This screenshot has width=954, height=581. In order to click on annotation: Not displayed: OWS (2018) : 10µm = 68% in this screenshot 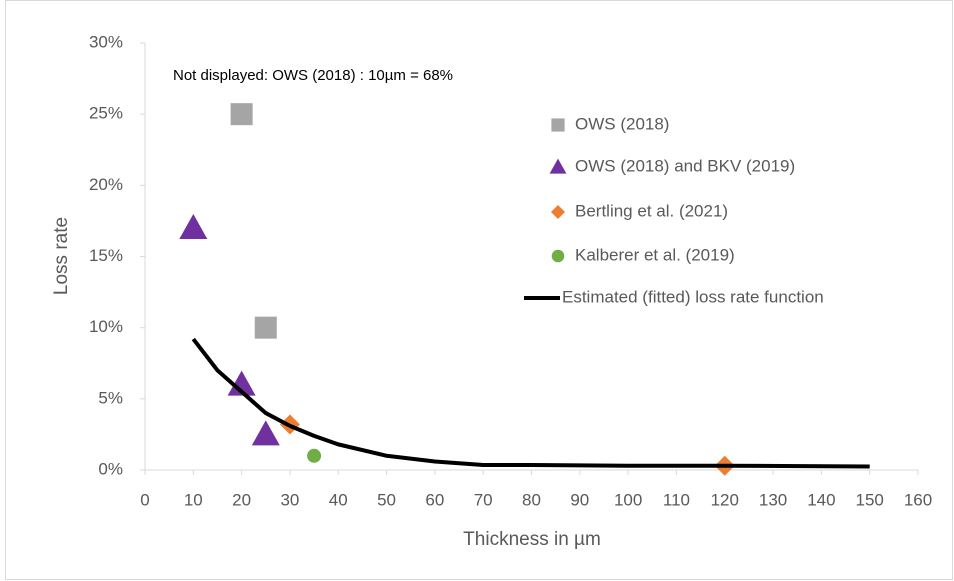, I will do `click(313, 75)`.